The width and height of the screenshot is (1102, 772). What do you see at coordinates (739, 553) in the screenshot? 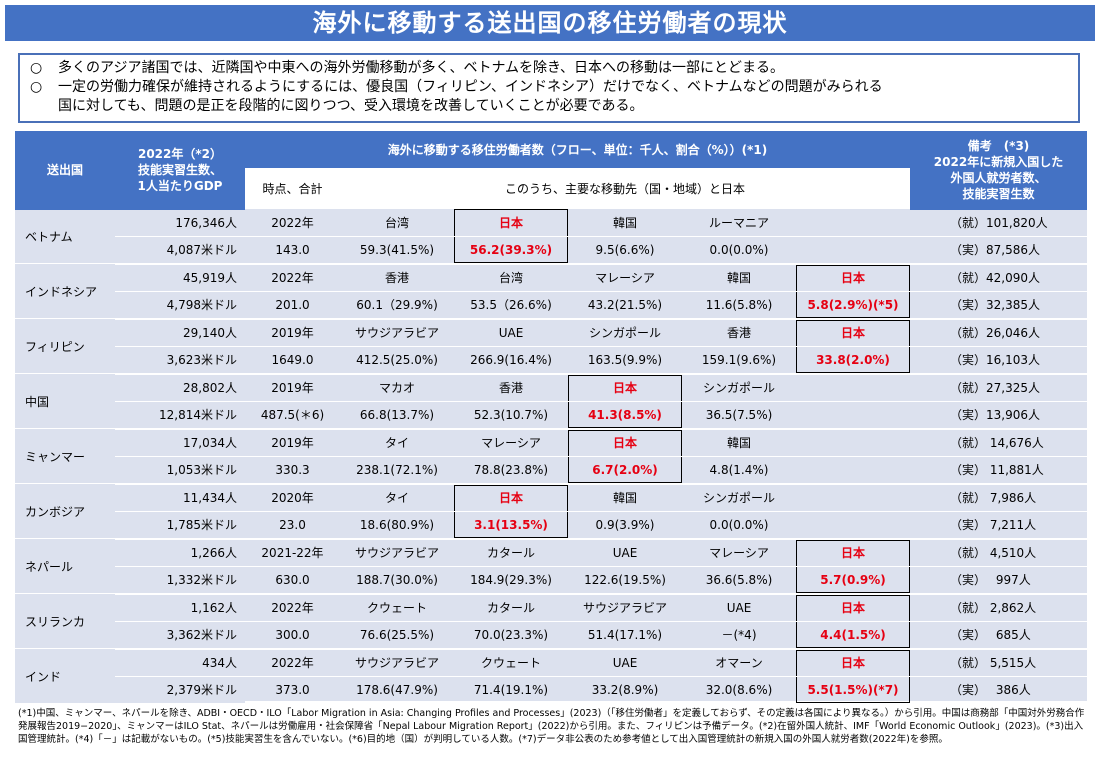
I see `cell-destination-name: マレーシア` at bounding box center [739, 553].